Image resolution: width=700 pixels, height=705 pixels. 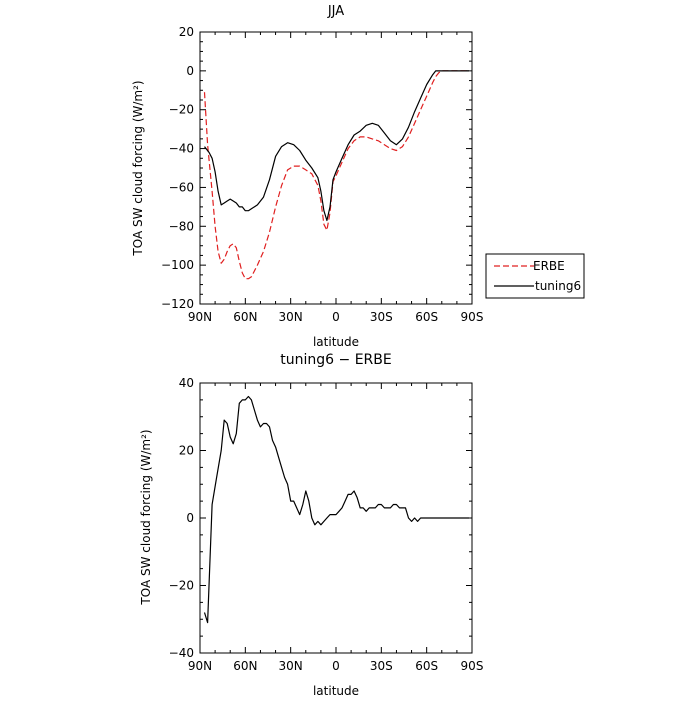 What do you see at coordinates (177, 168) in the screenshot?
I see `top-panel-y-tick-labels: 20 0 −20 −40 −60 −80 −100 −120` at bounding box center [177, 168].